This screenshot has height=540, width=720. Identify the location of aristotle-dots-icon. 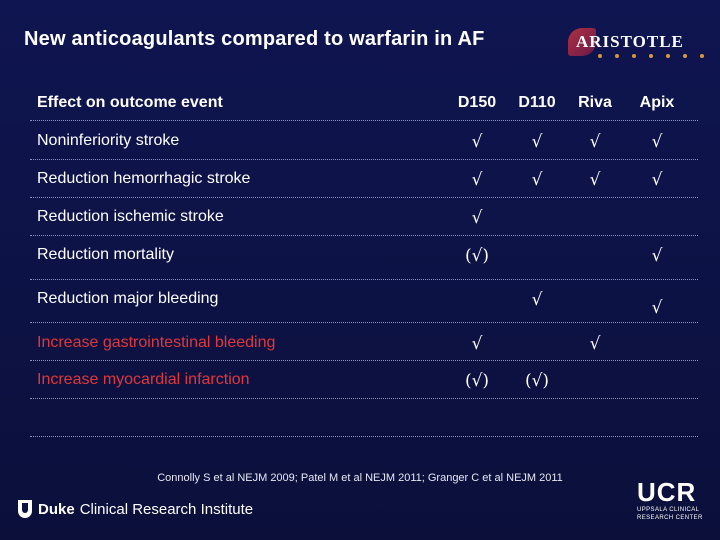
(651, 56).